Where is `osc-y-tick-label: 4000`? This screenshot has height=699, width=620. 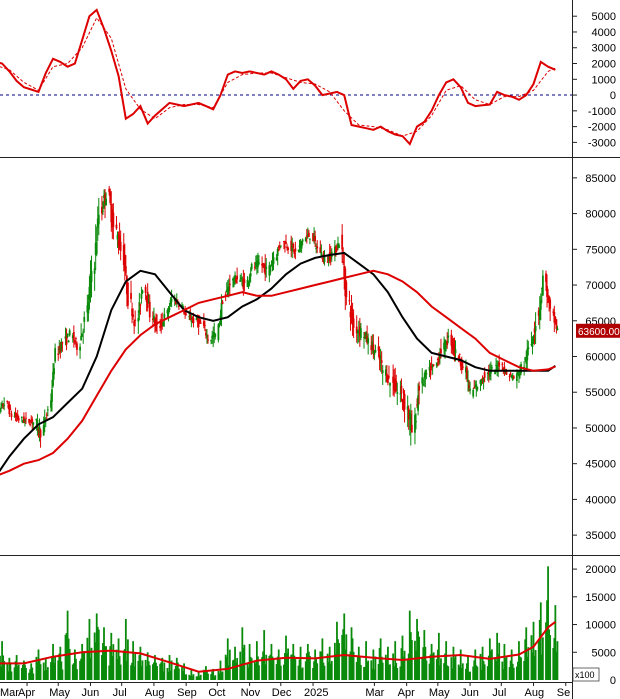 osc-y-tick-label: 4000 is located at coordinates (604, 33).